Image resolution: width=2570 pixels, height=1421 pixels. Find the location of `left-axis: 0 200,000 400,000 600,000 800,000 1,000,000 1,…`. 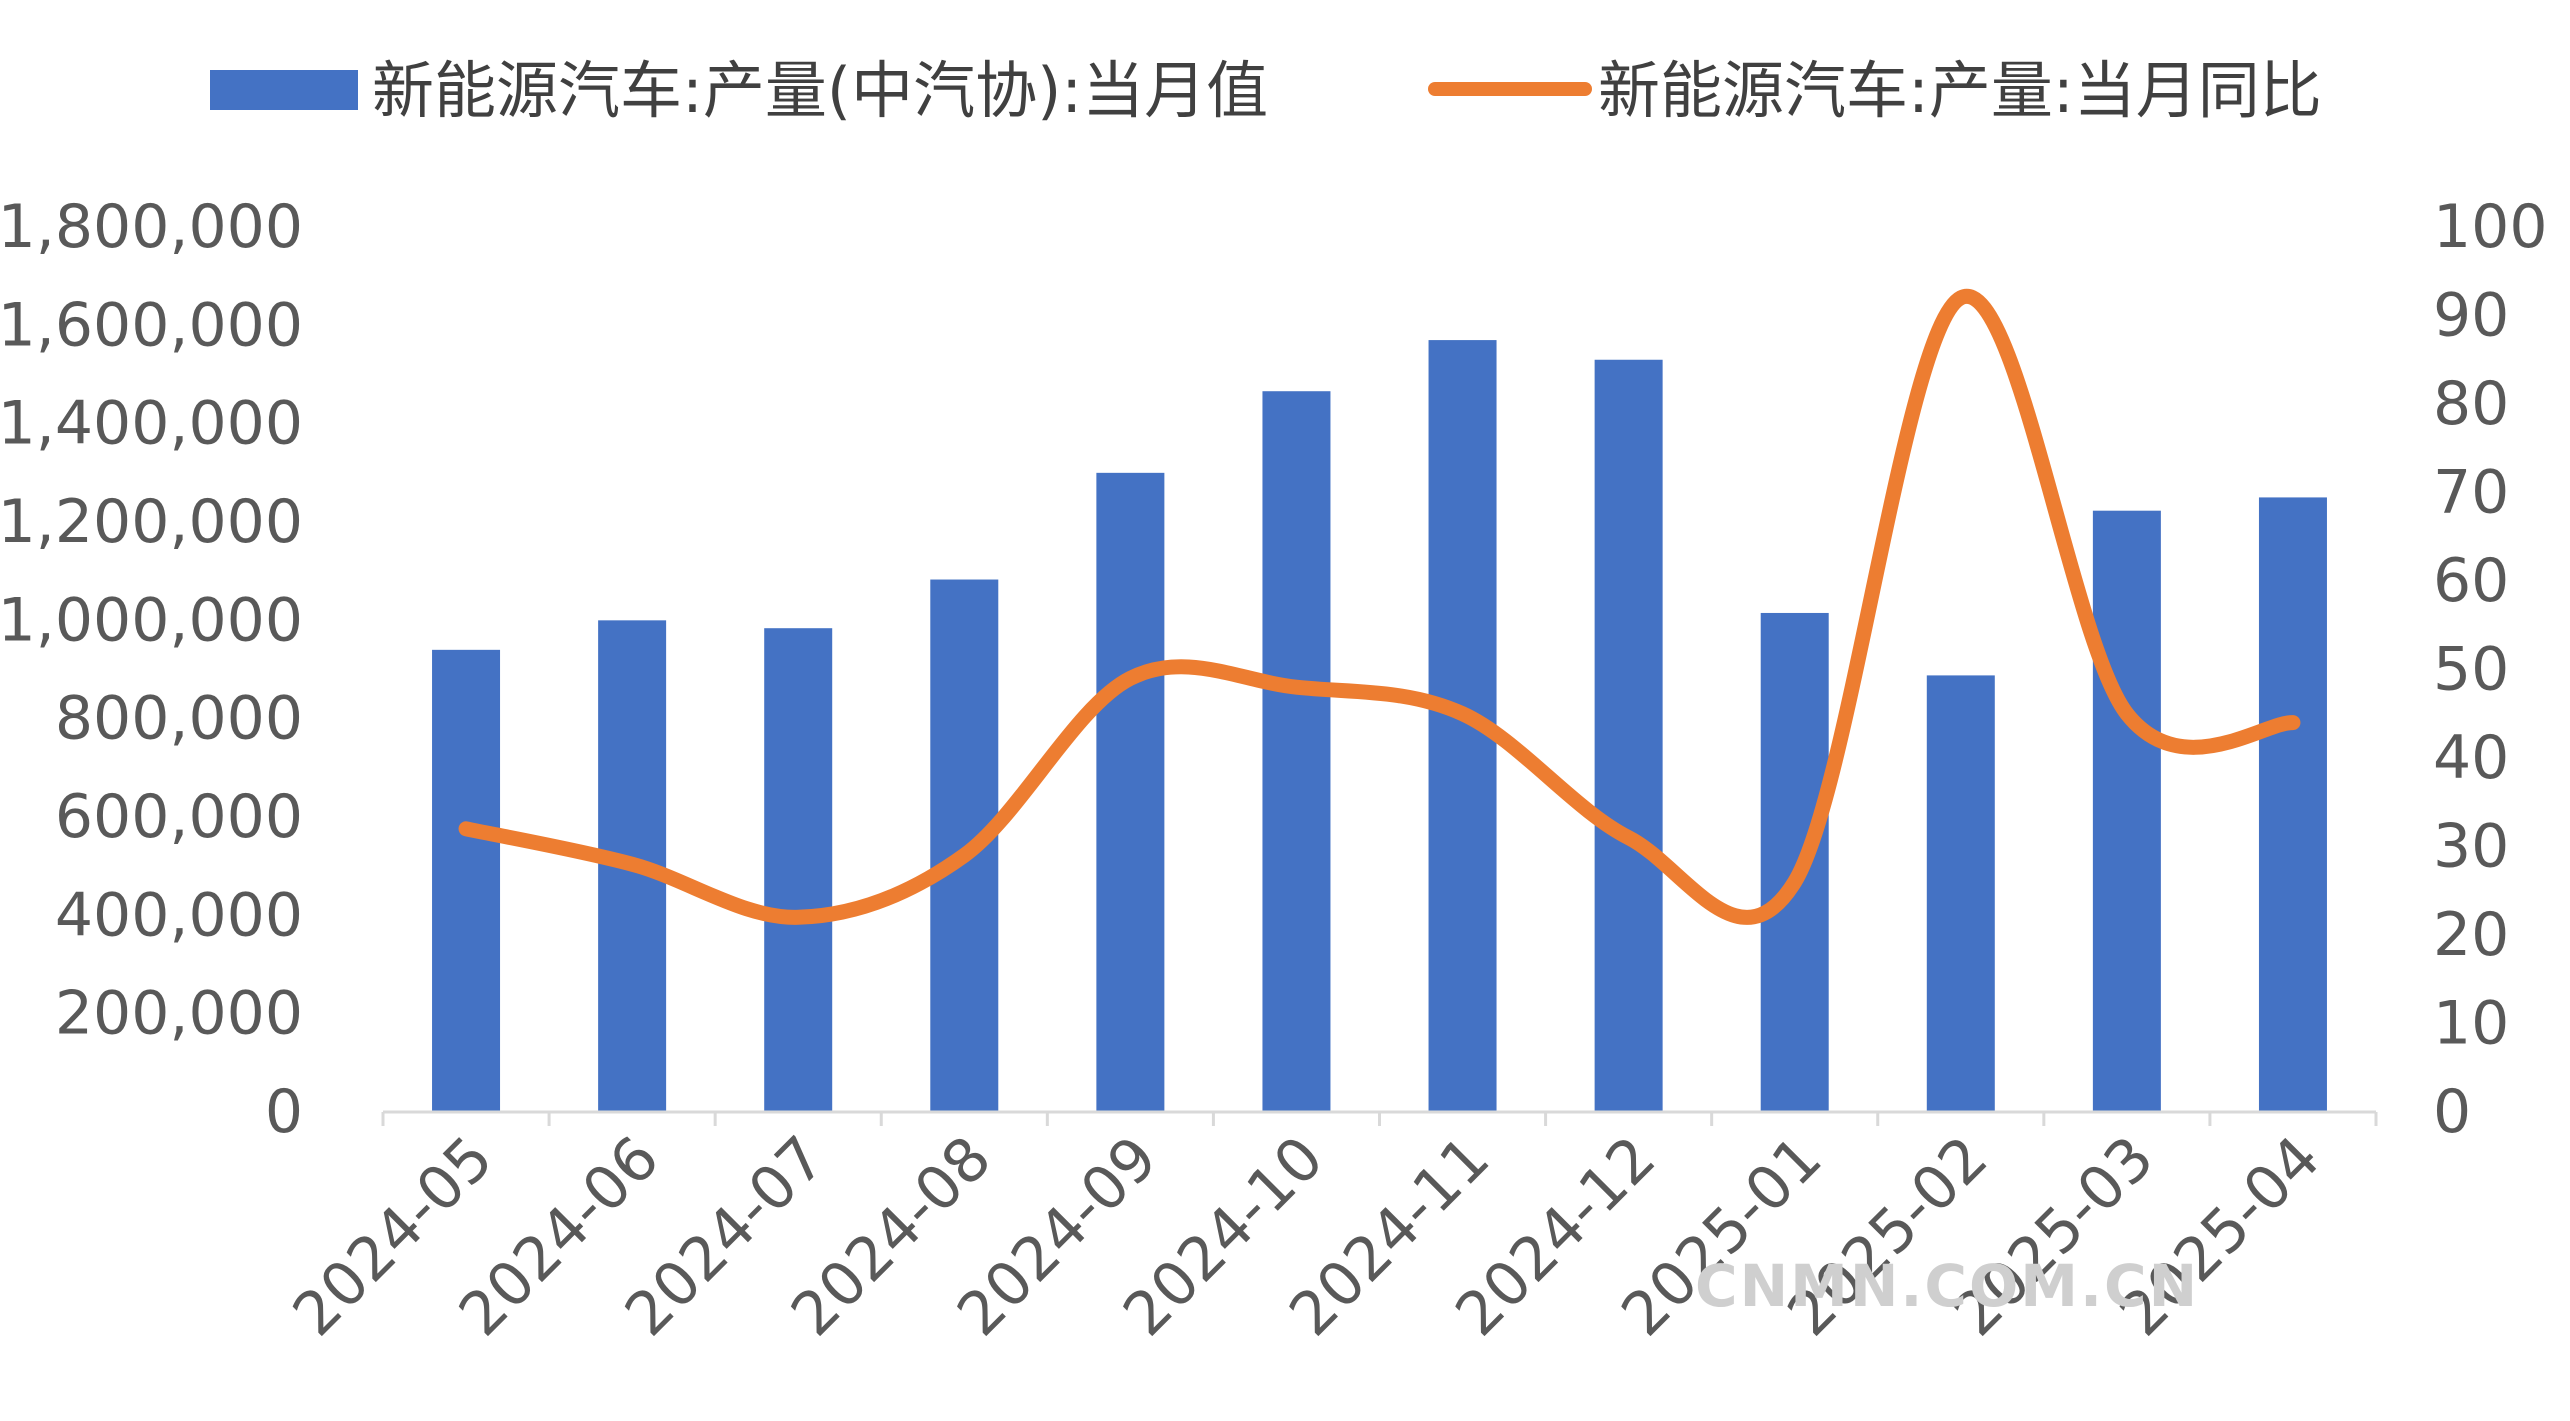

left-axis: 0 200,000 400,000 600,000 800,000 1,000,000 1,… is located at coordinates (151, 669).